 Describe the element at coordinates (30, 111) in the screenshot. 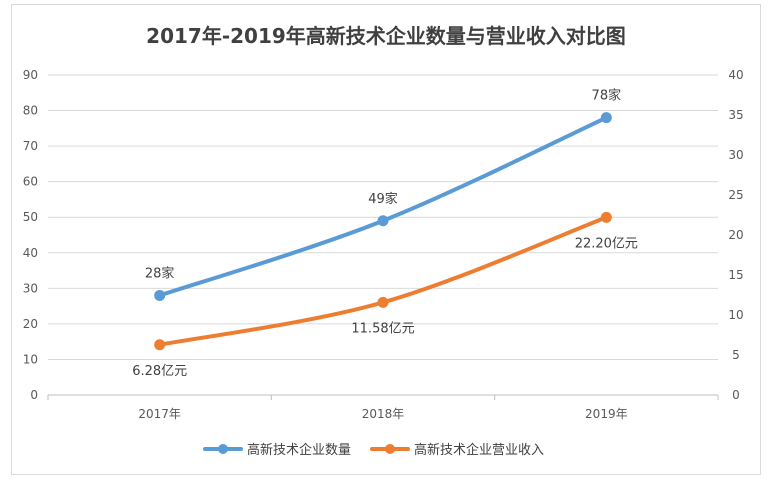

I see `y-left-tick-label: 80` at that location.